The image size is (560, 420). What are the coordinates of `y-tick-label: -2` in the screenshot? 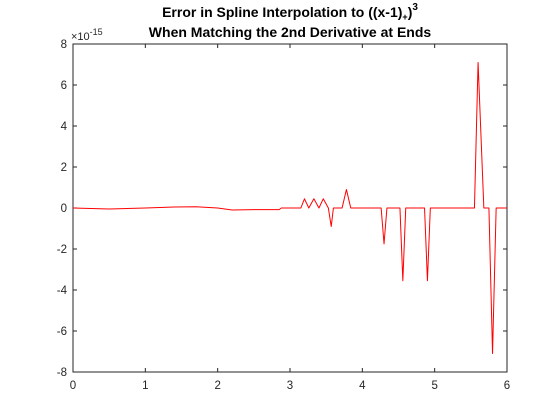 It's located at (62, 250).